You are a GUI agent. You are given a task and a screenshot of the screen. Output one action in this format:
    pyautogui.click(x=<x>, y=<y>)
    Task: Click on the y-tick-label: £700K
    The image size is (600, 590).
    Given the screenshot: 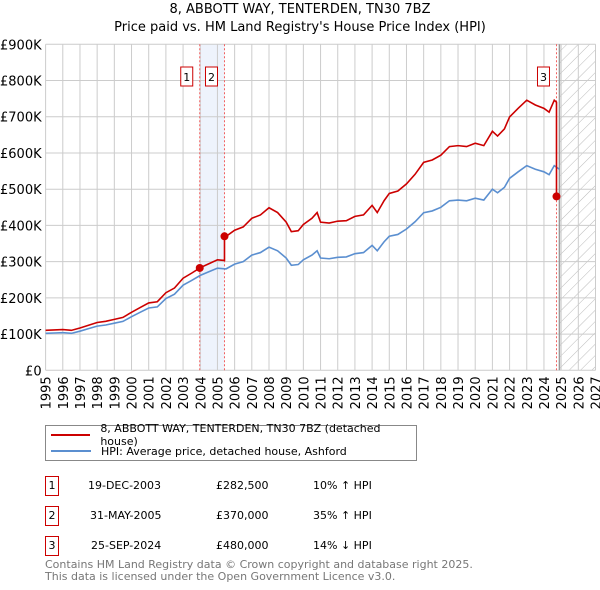 What is the action you would take?
    pyautogui.click(x=21, y=118)
    